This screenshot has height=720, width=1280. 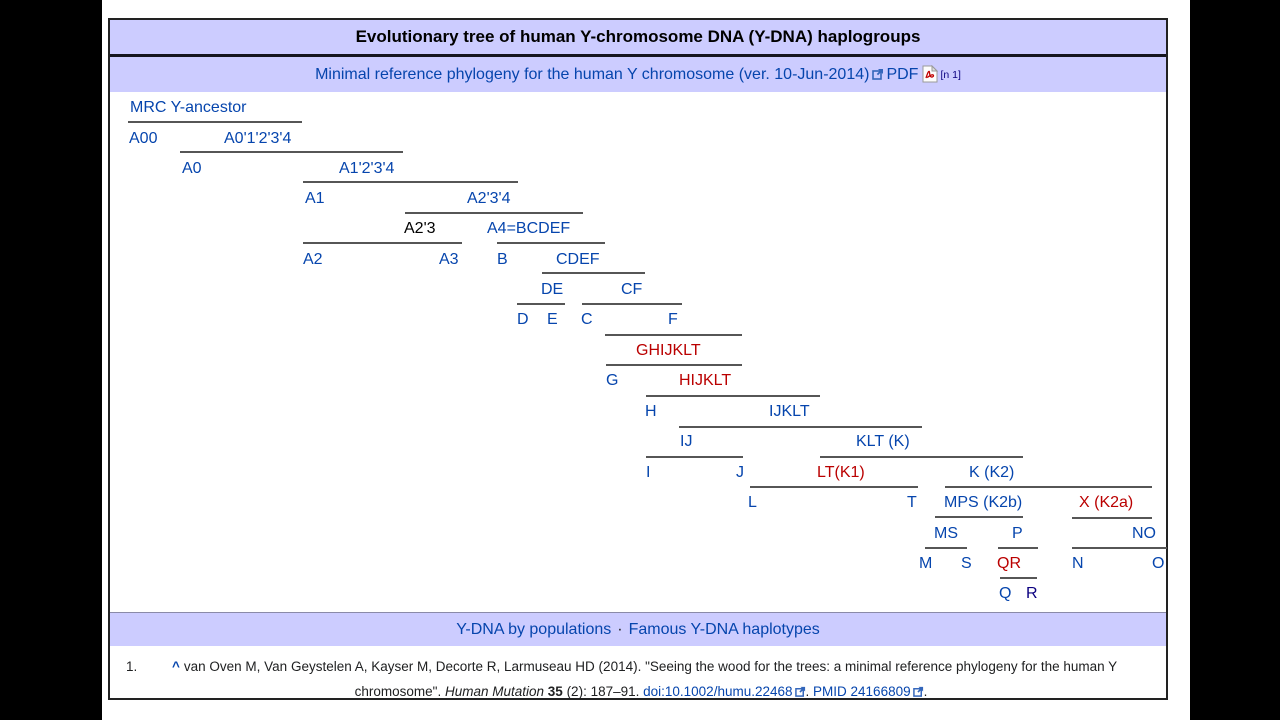 What do you see at coordinates (883, 441) in the screenshot?
I see `tree-label-klt-k: KLT (K)` at bounding box center [883, 441].